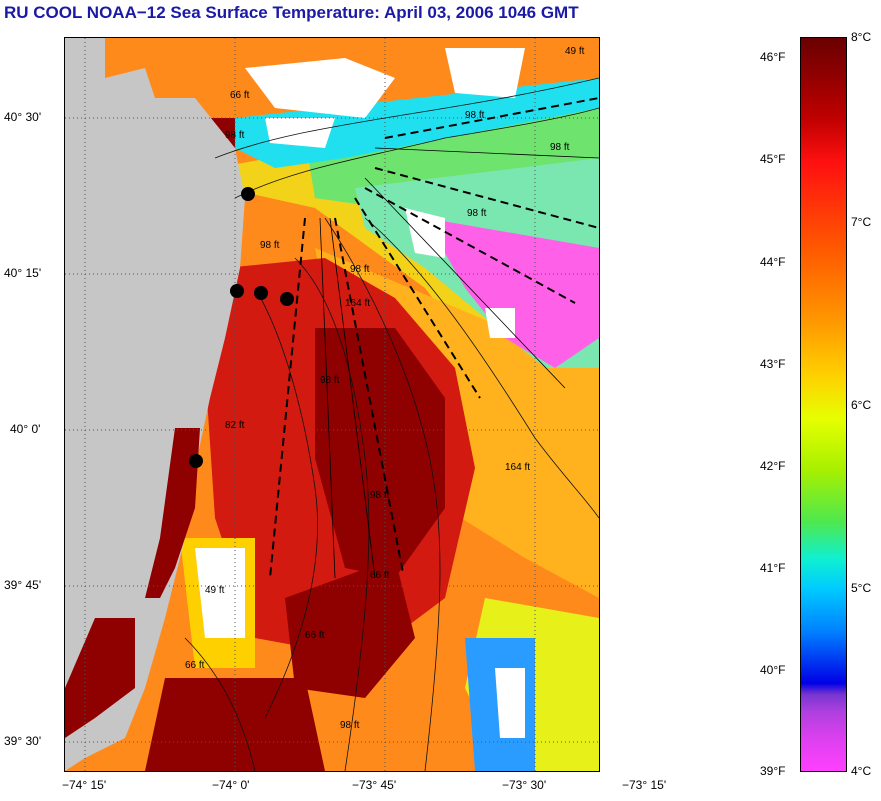  Describe the element at coordinates (773, 262) in the screenshot. I see `colorbar-f-label: 44°F` at that location.